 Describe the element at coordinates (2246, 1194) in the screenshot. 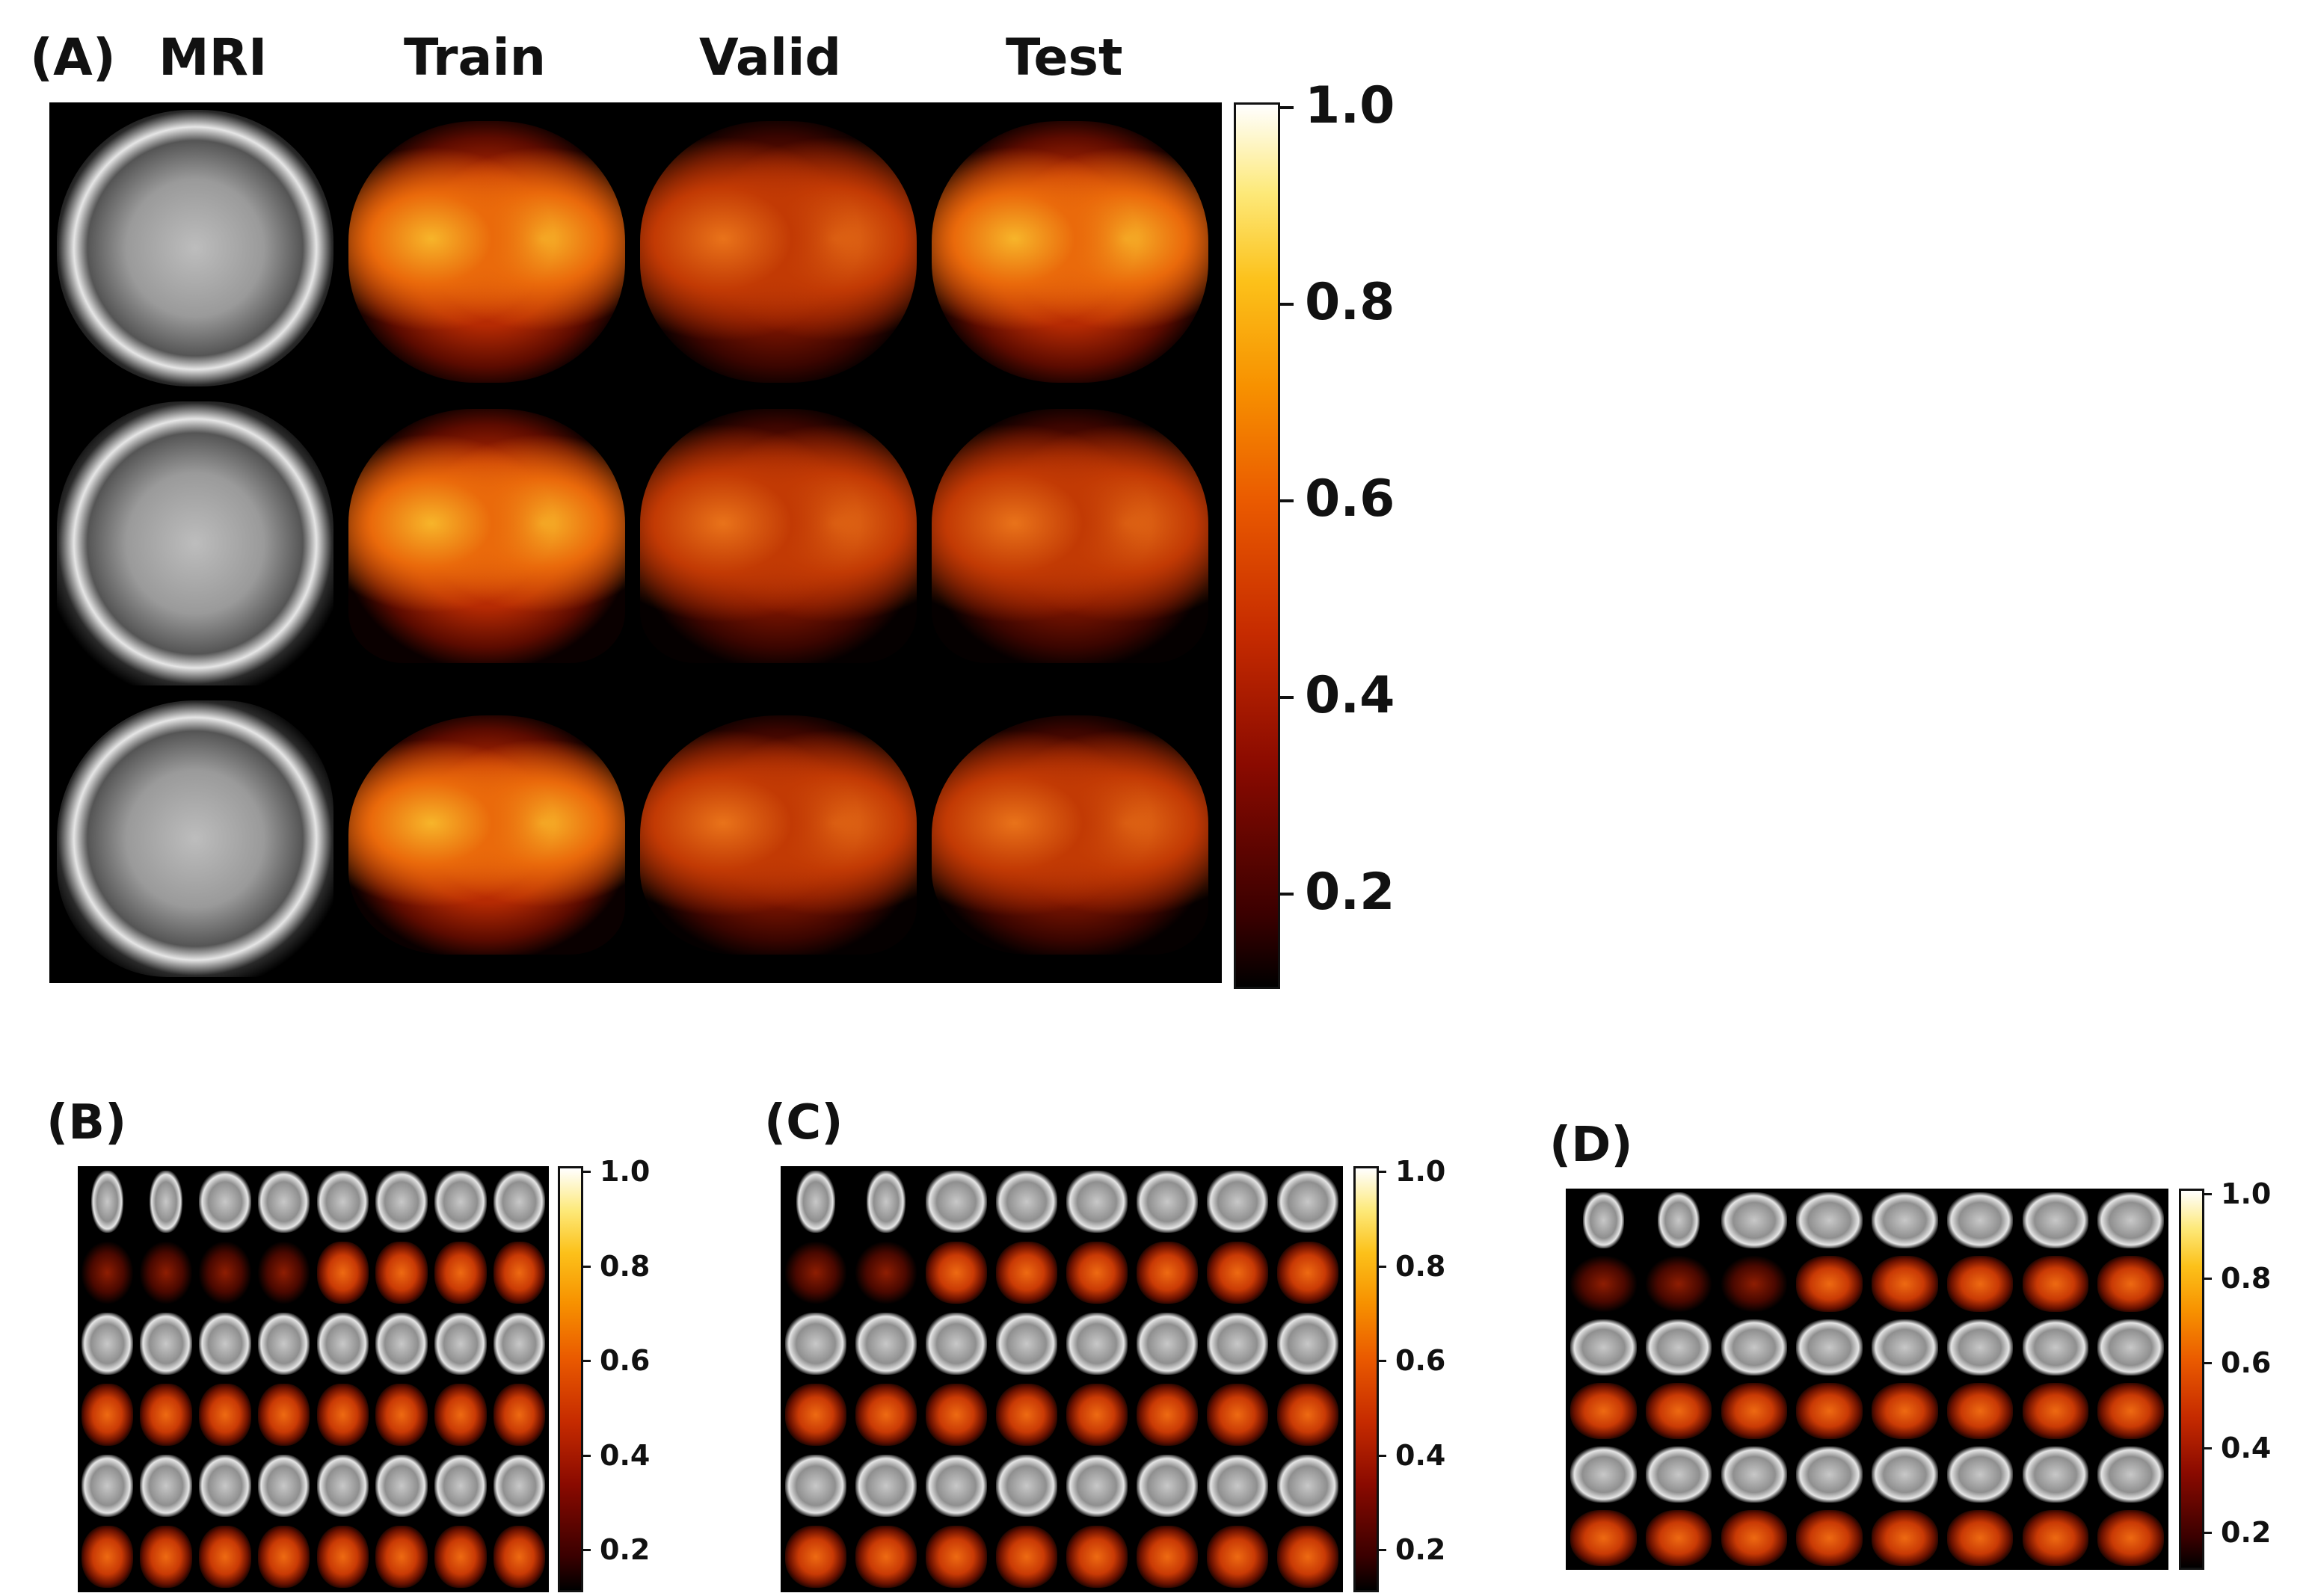

I see `colorbar-tick-label: 1.0` at that location.